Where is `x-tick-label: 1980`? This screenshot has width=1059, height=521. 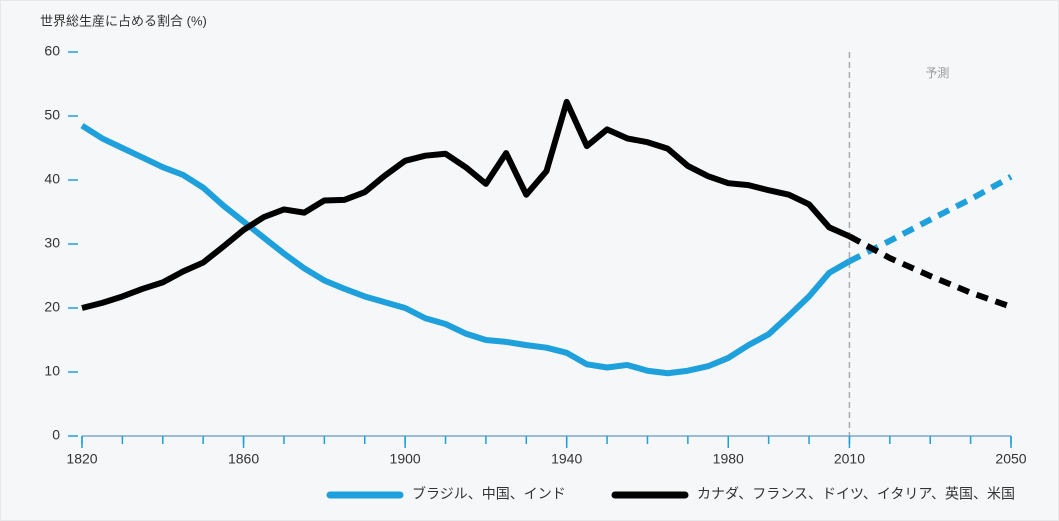 x-tick-label: 1980 is located at coordinates (728, 459).